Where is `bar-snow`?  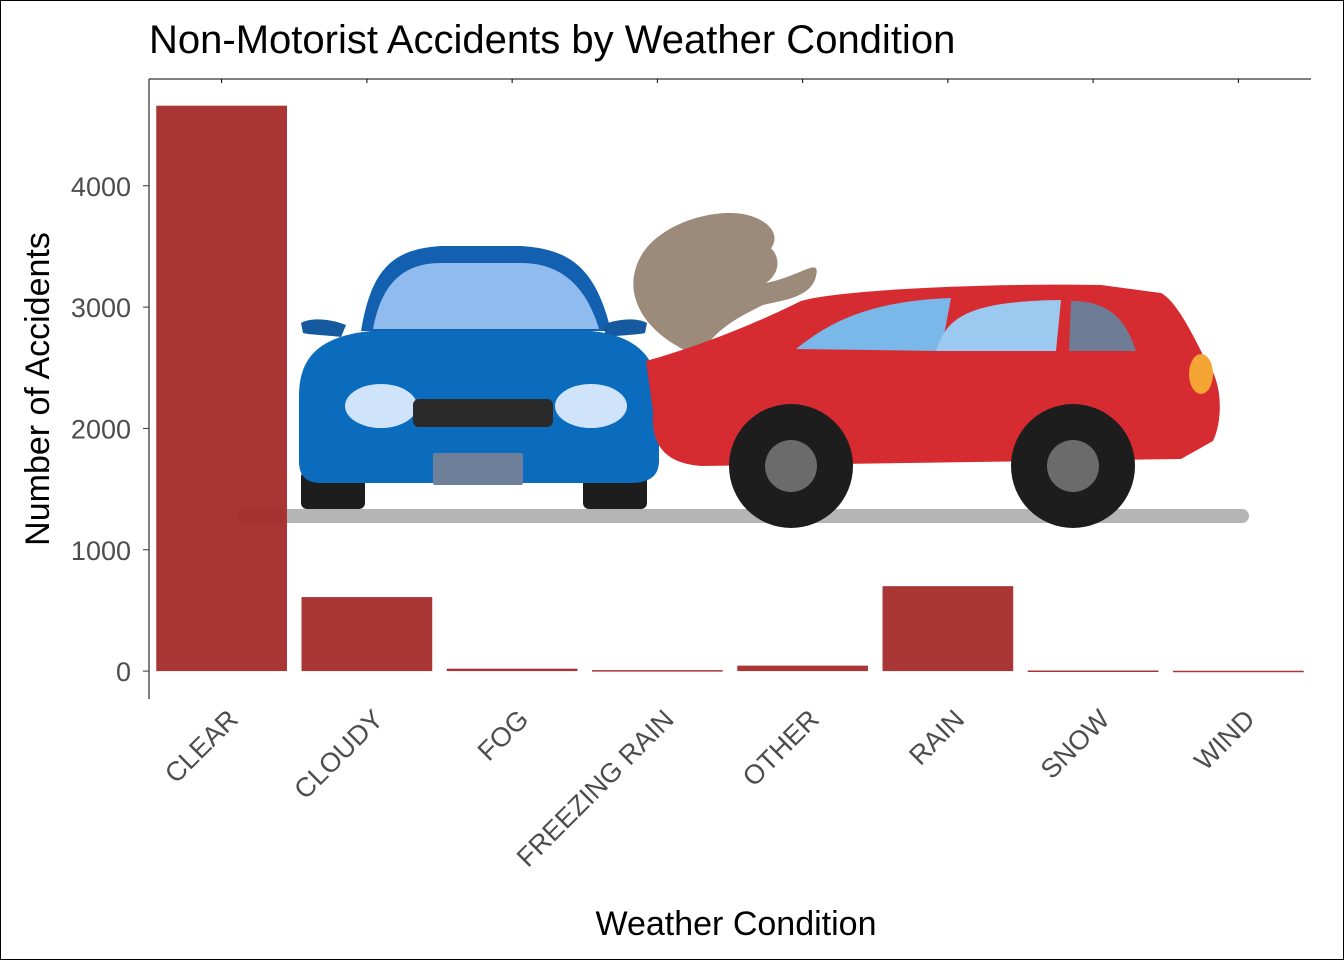
bar-snow is located at coordinates (1093, 671).